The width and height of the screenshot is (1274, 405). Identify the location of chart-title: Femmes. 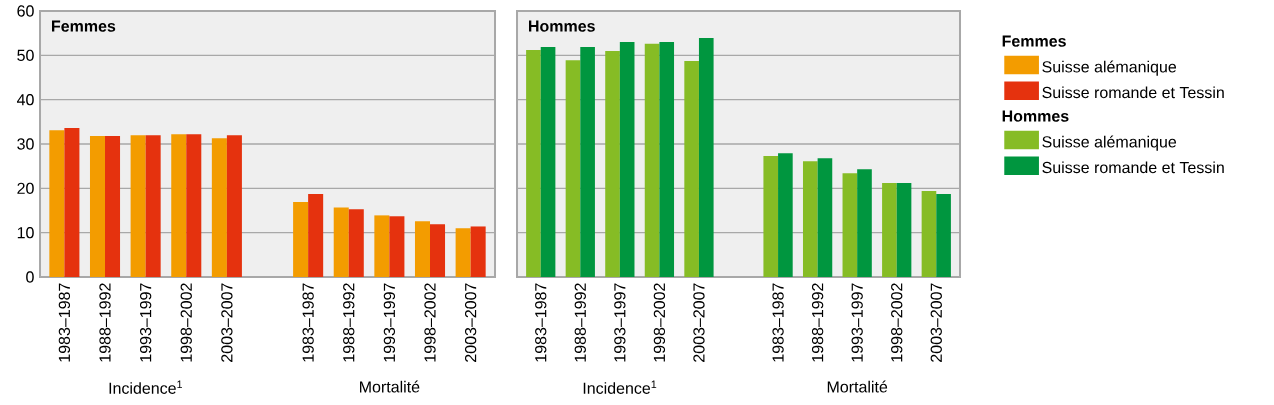
(84, 26).